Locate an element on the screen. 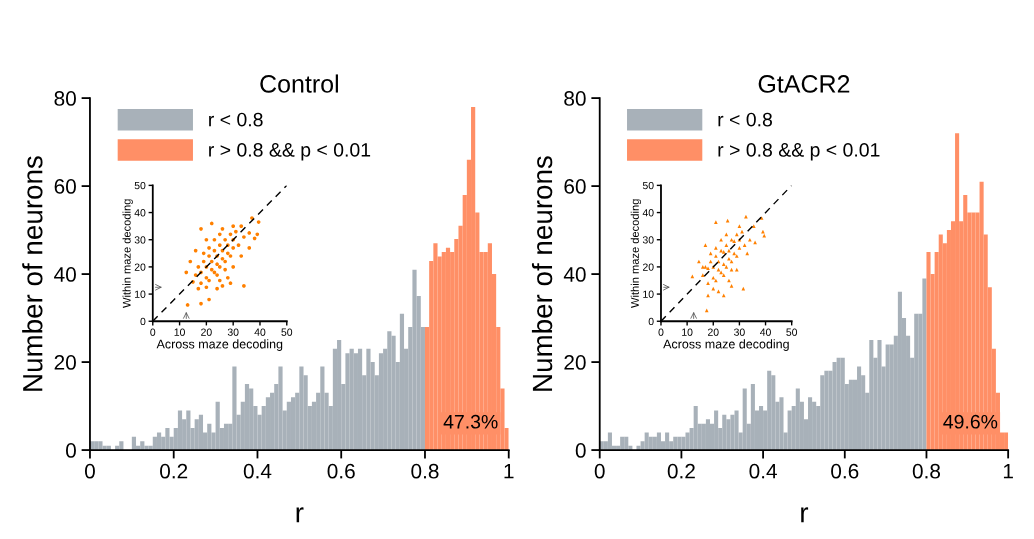  annotation: 49.6% is located at coordinates (970, 421).